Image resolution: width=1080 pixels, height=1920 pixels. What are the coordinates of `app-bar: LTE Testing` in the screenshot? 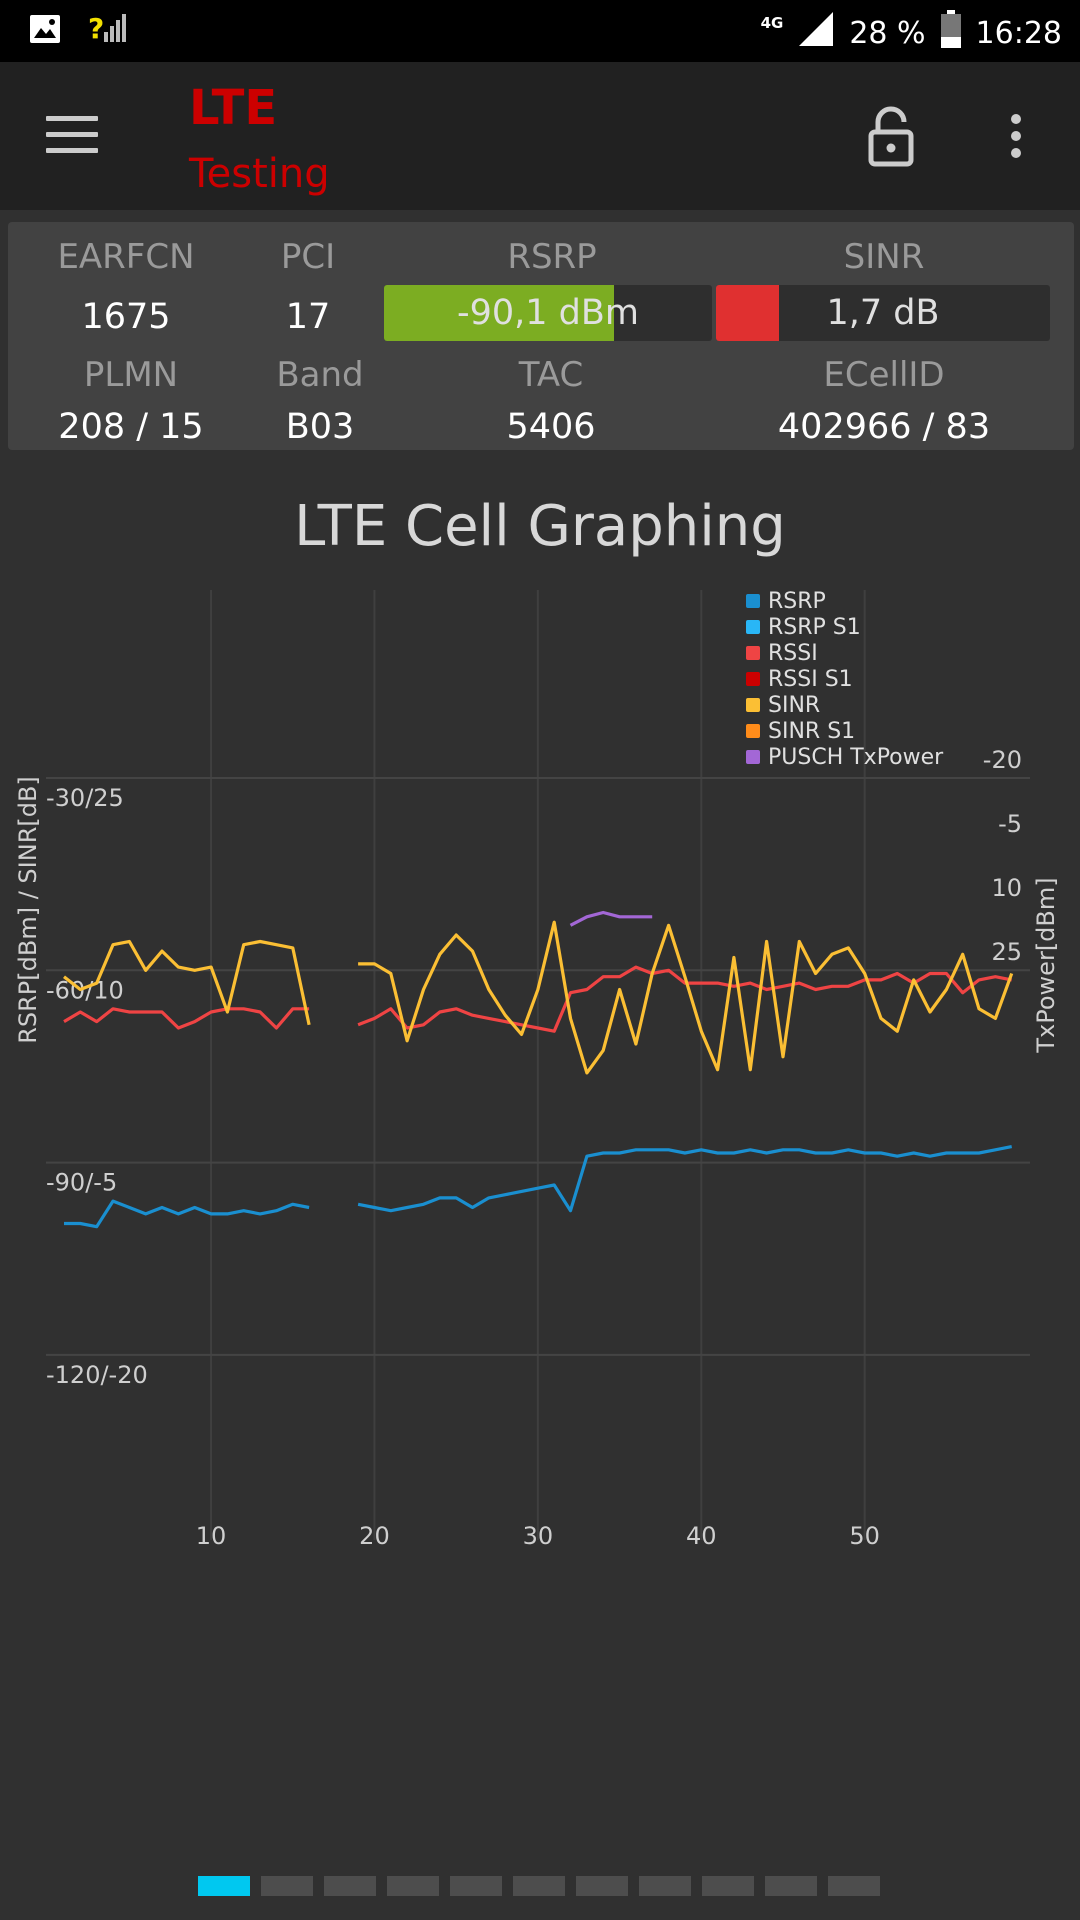 It's located at (540, 136).